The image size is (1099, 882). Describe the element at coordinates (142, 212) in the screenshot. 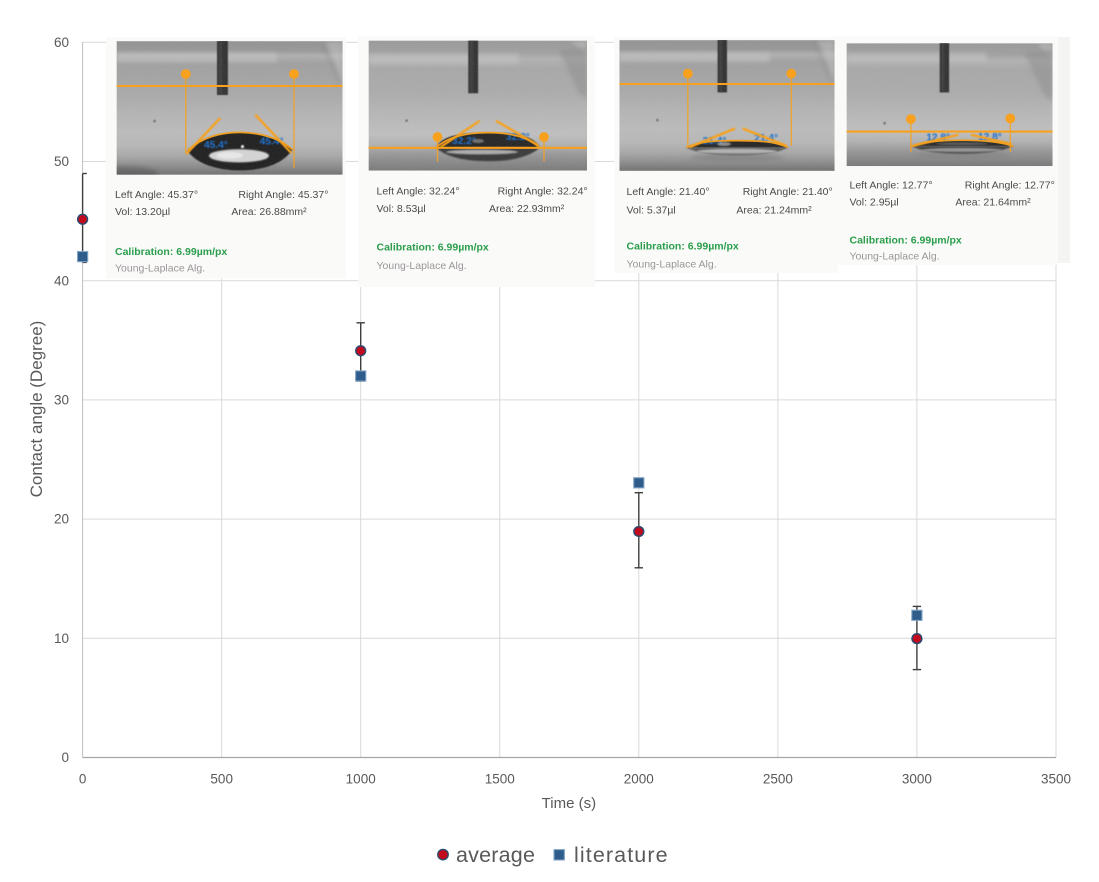

I see `svg-text: Vol: 13.20µl` at that location.